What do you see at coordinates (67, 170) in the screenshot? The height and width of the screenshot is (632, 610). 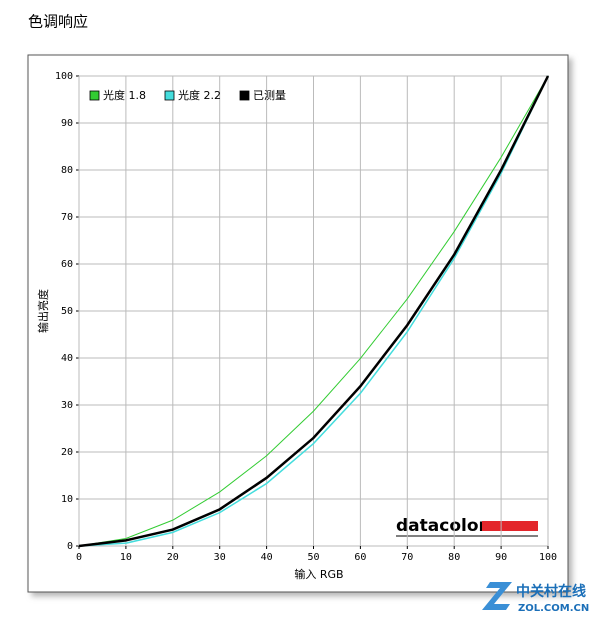 I see `y-tick-label: 80` at bounding box center [67, 170].